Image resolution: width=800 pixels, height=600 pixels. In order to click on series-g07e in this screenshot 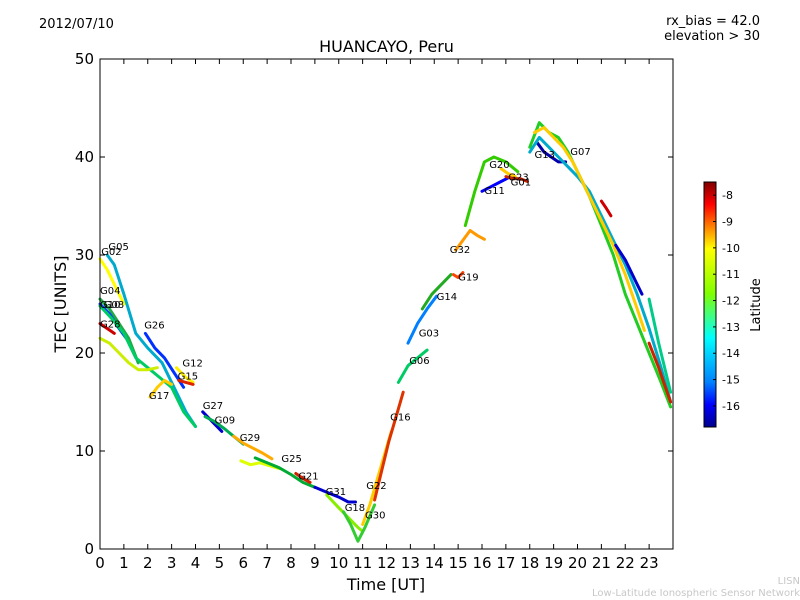, I will do `click(606, 208)`.